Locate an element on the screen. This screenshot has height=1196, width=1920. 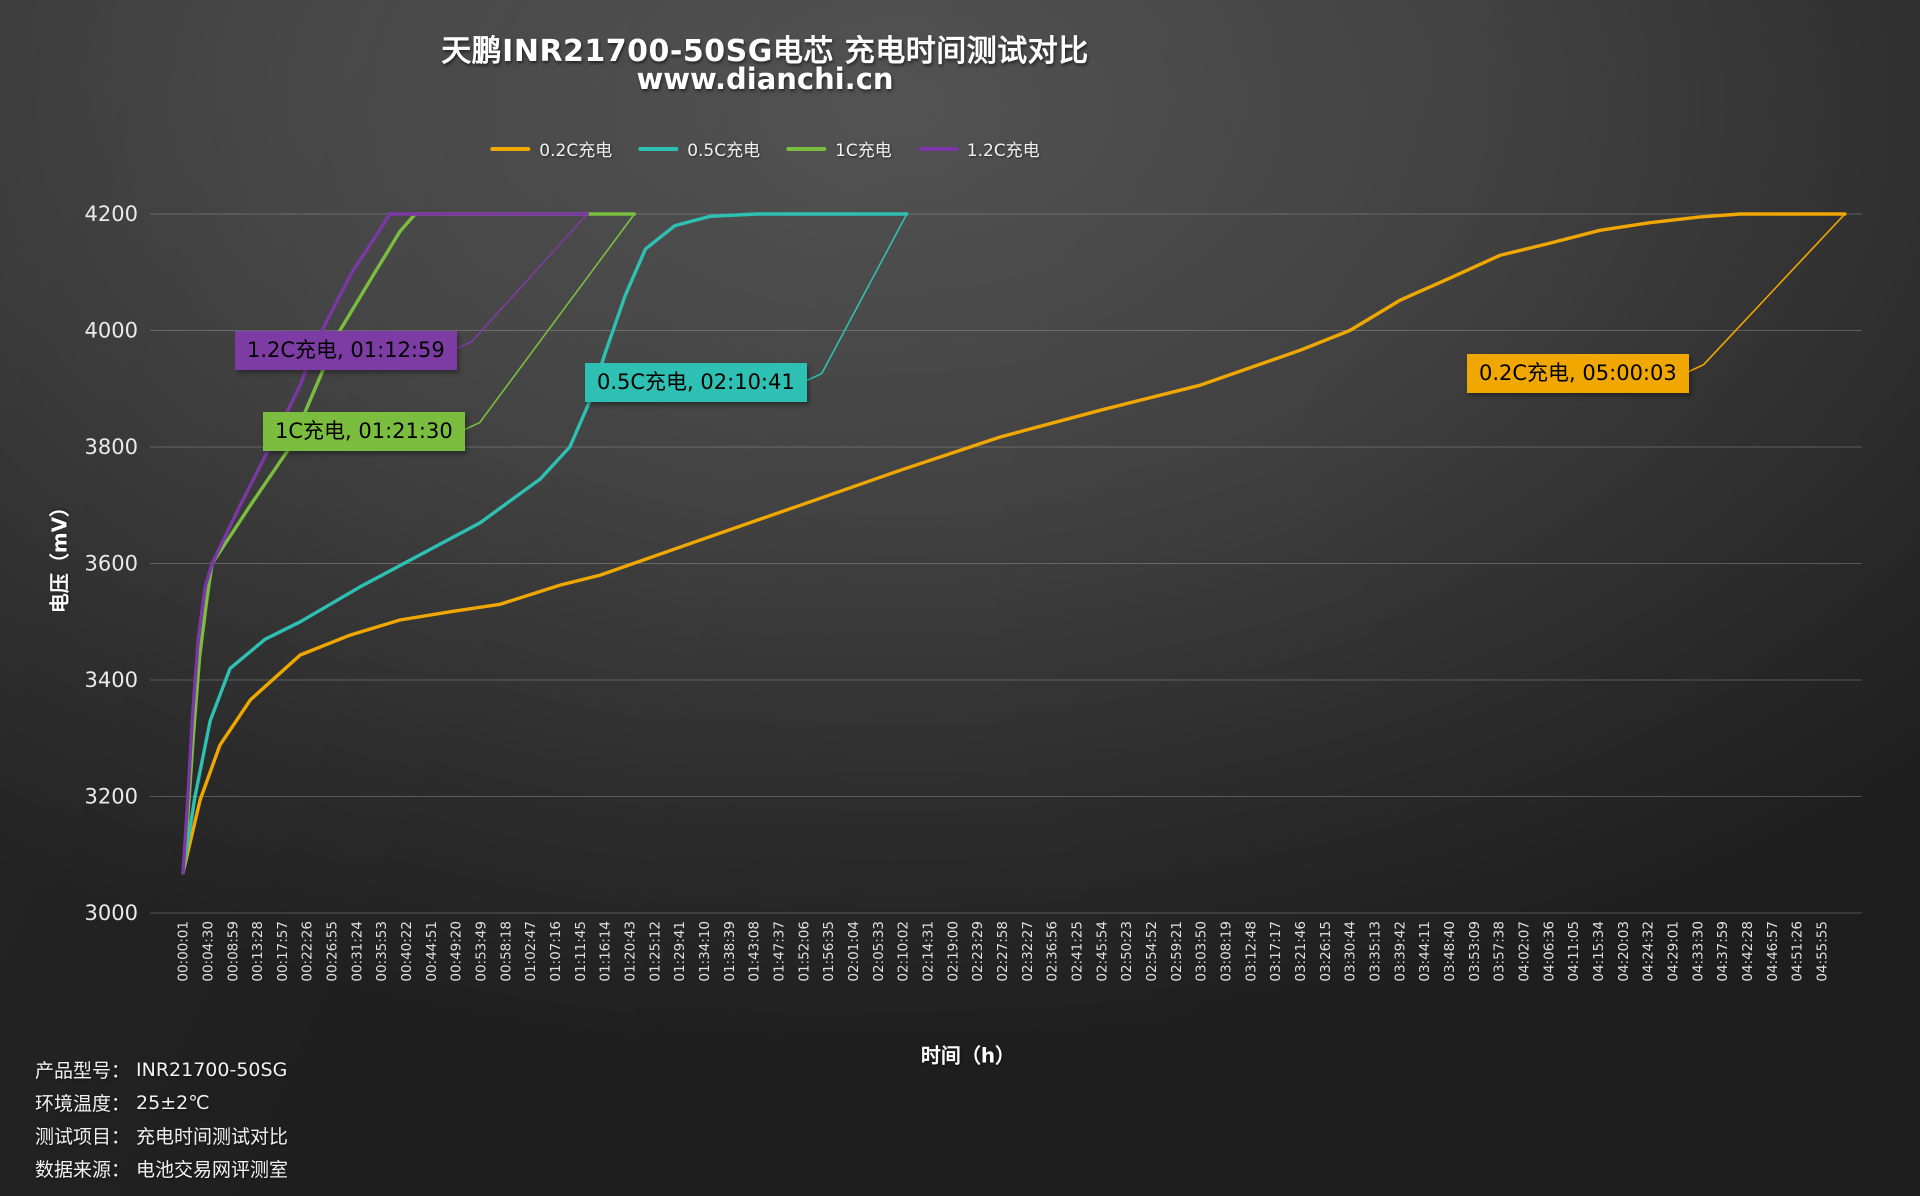
legend-swatch-1.2c is located at coordinates (937, 148).